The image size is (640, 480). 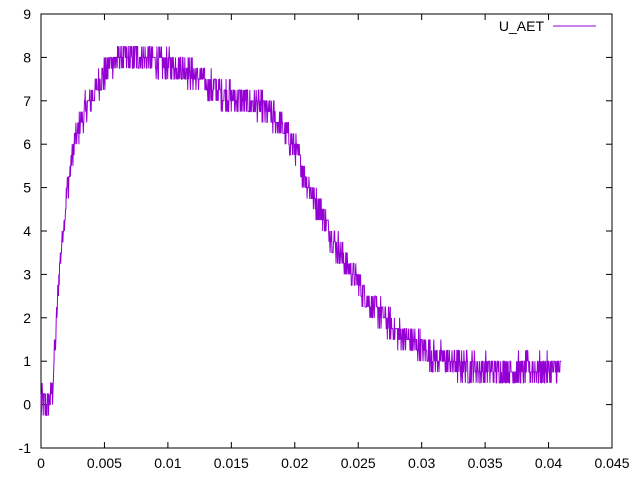 I want to click on x-tick-label: 0.015, so click(x=231, y=463).